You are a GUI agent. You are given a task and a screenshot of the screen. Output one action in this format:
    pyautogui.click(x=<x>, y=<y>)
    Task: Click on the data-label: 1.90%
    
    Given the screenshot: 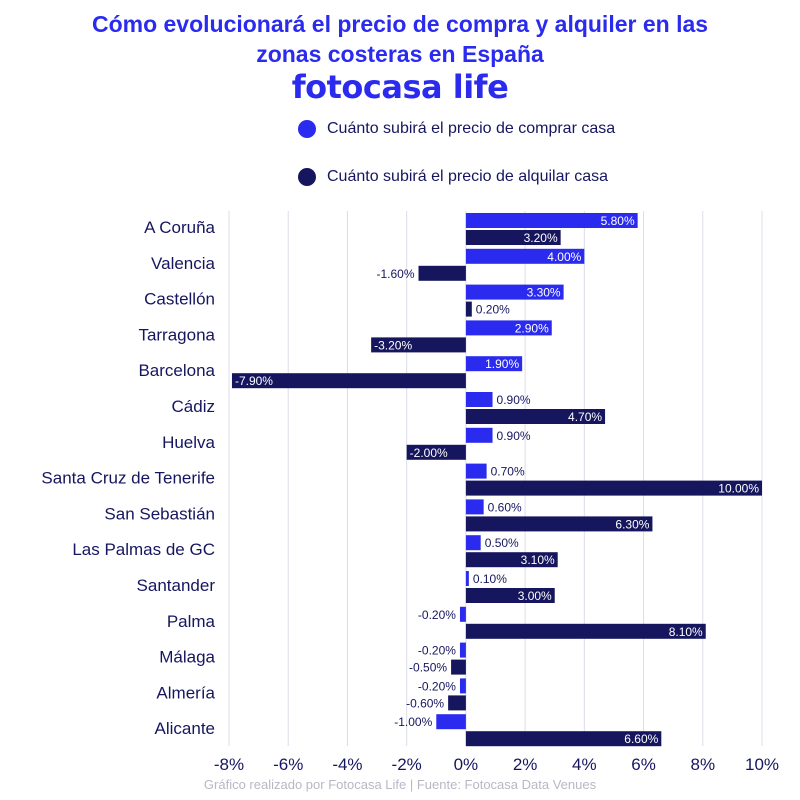 What is the action you would take?
    pyautogui.click(x=502, y=364)
    